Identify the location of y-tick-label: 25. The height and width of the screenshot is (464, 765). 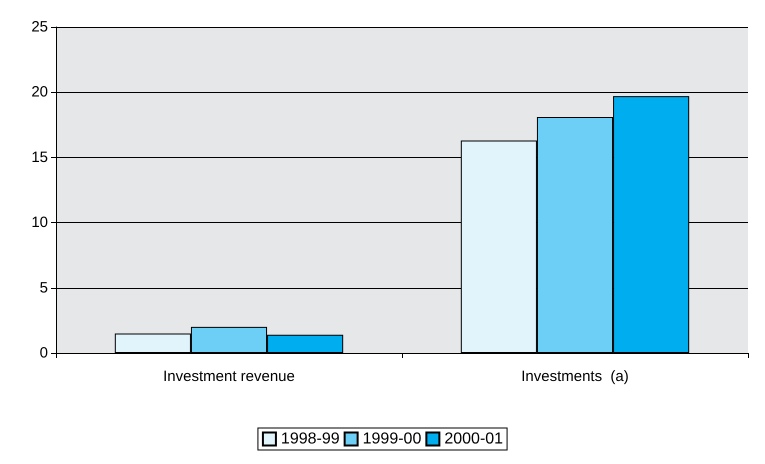
(39, 27).